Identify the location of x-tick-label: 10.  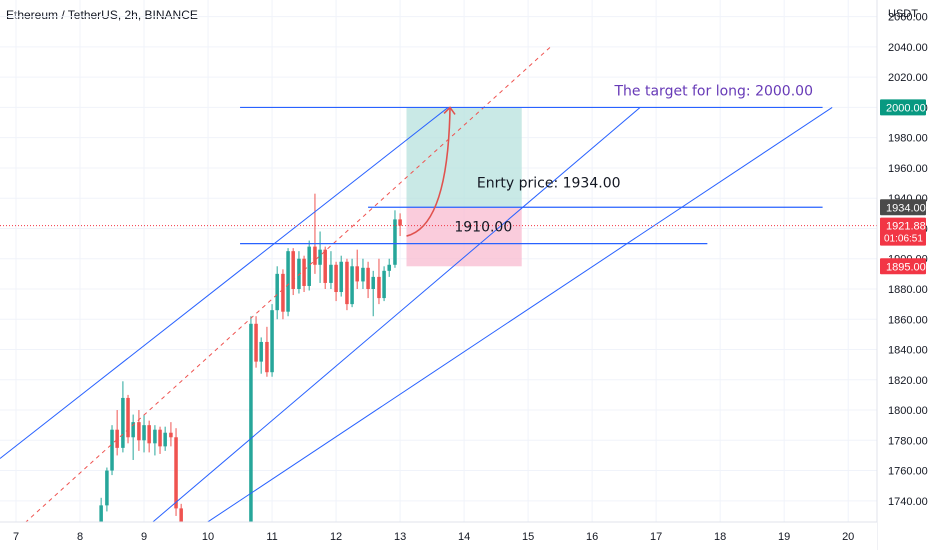
(208, 537).